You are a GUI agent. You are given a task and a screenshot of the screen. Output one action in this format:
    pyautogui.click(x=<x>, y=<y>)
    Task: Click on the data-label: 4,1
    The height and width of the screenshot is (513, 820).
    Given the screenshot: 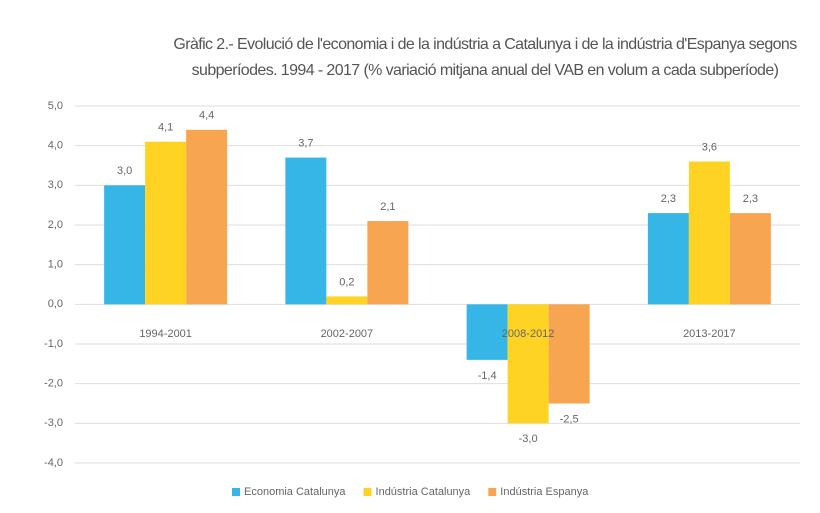 What is the action you would take?
    pyautogui.click(x=165, y=128)
    